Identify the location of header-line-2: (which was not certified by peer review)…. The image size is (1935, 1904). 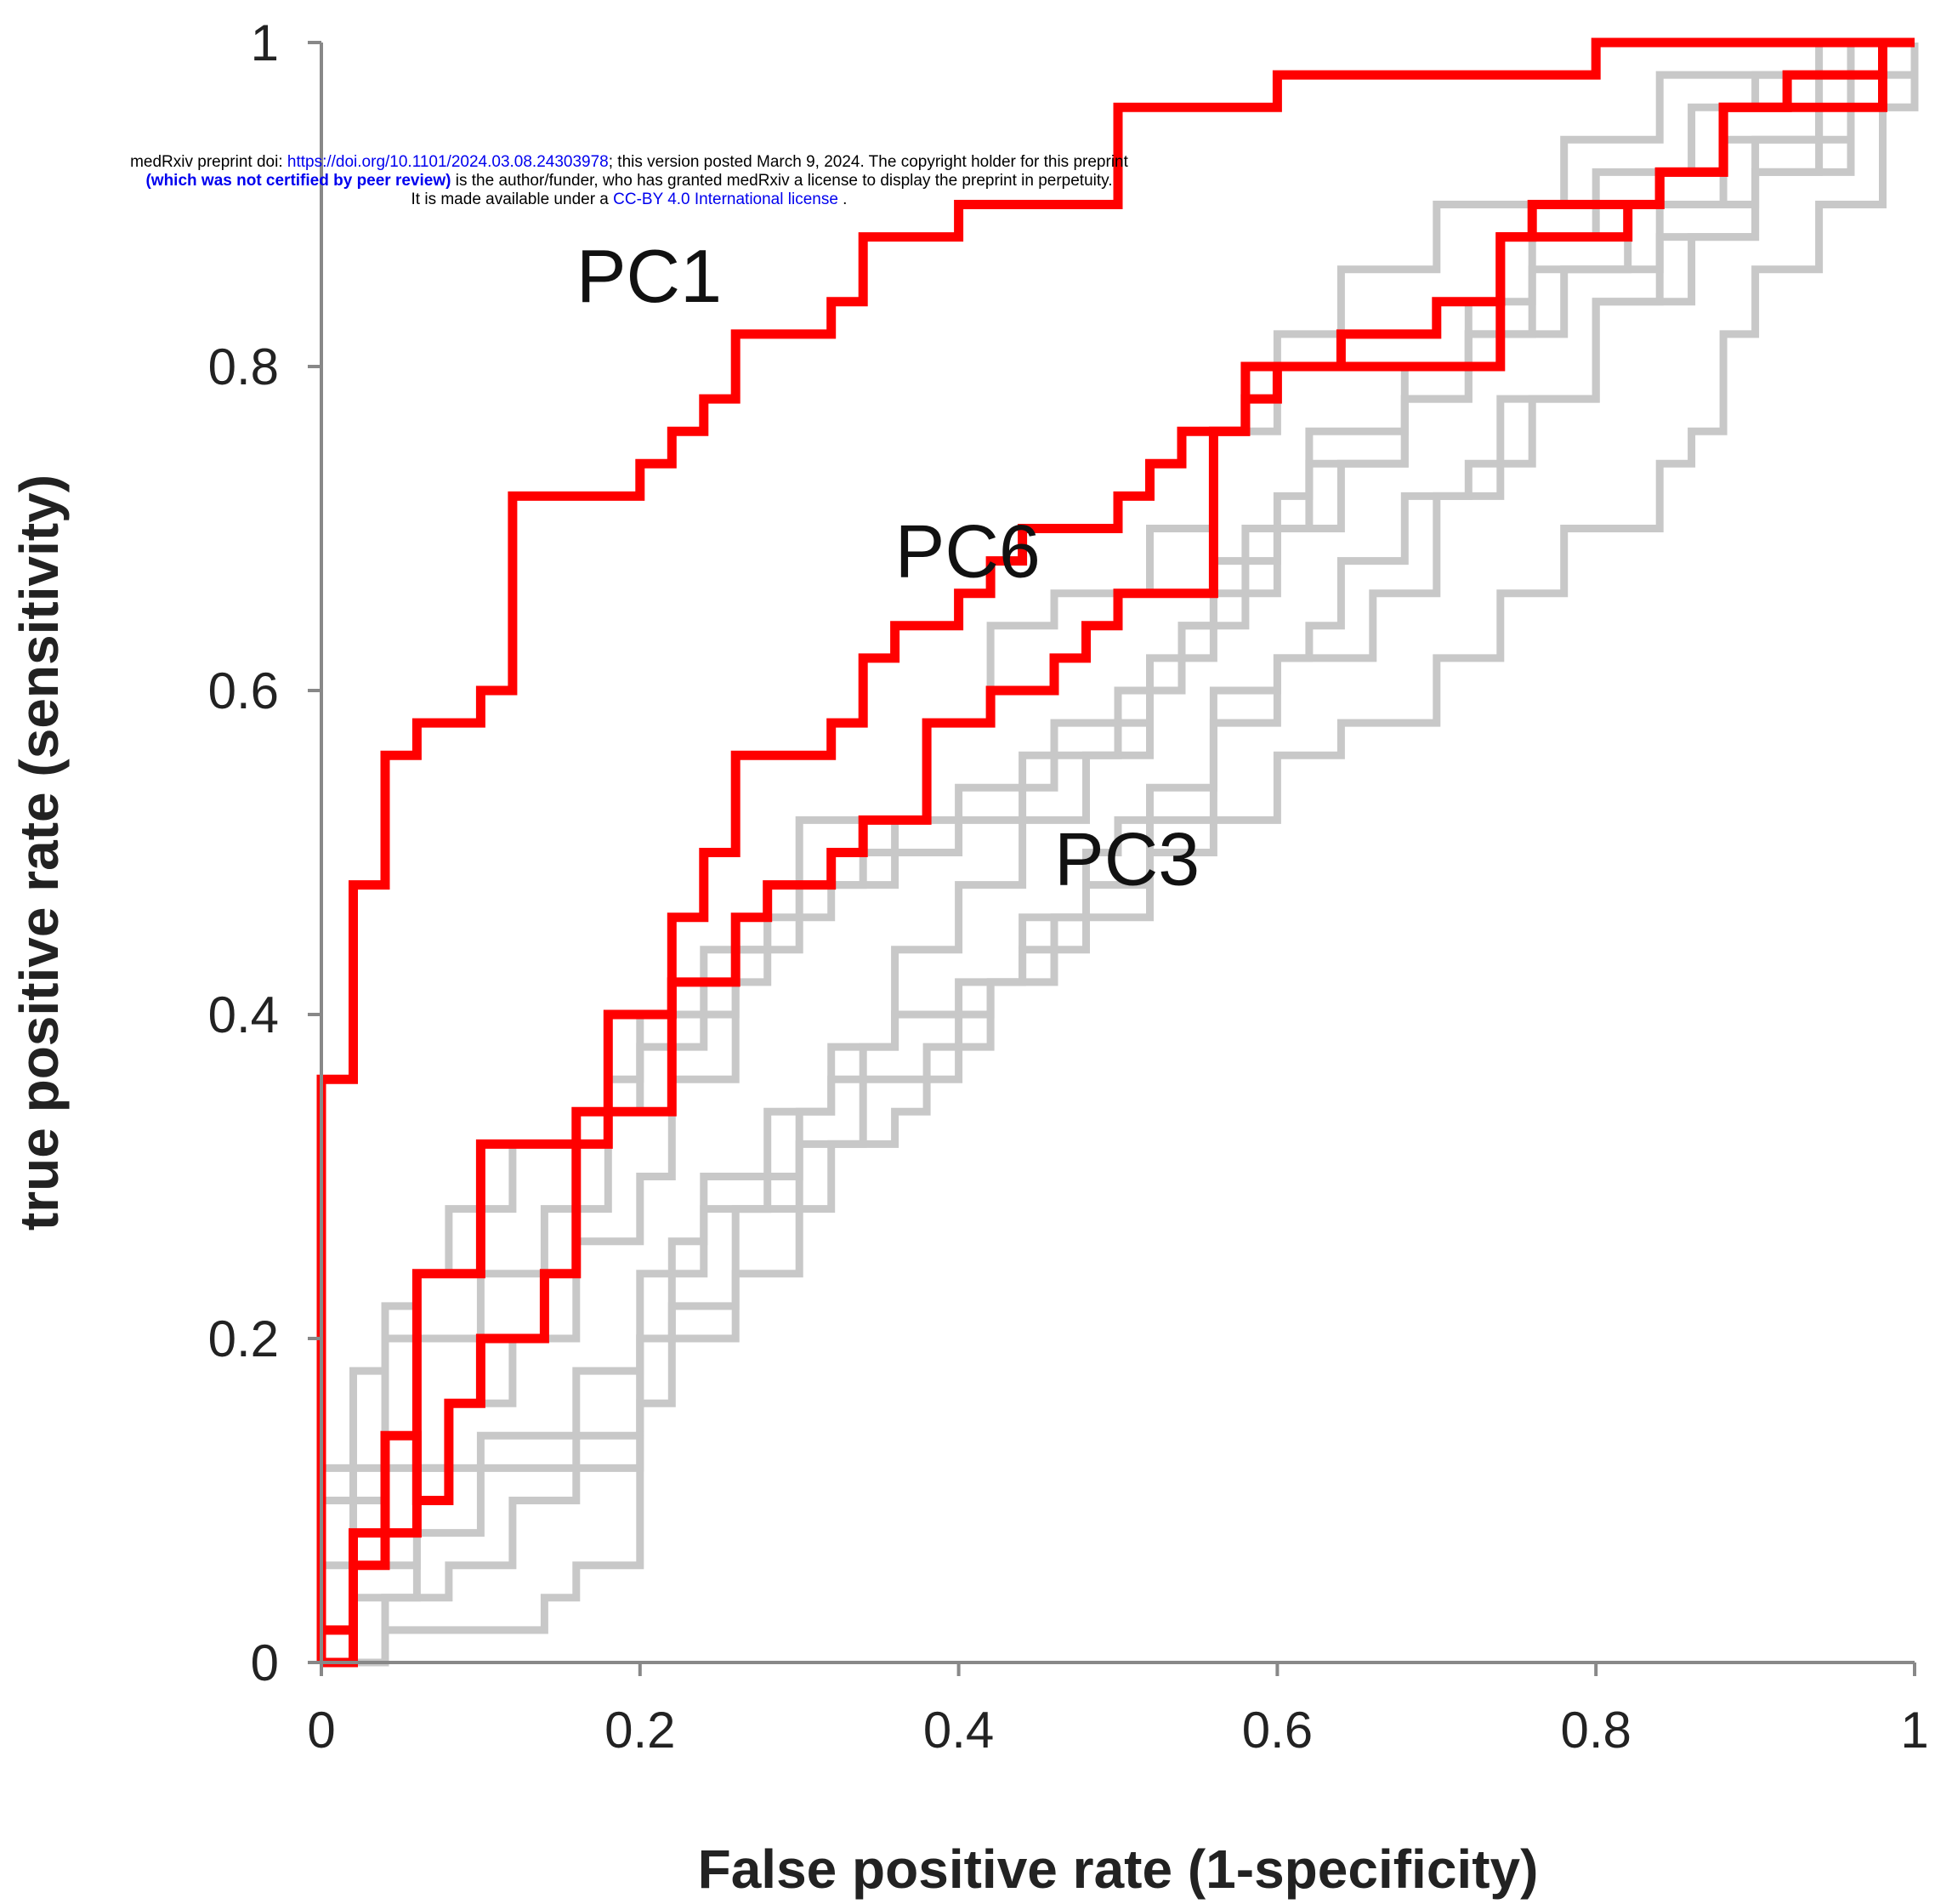
(629, 181).